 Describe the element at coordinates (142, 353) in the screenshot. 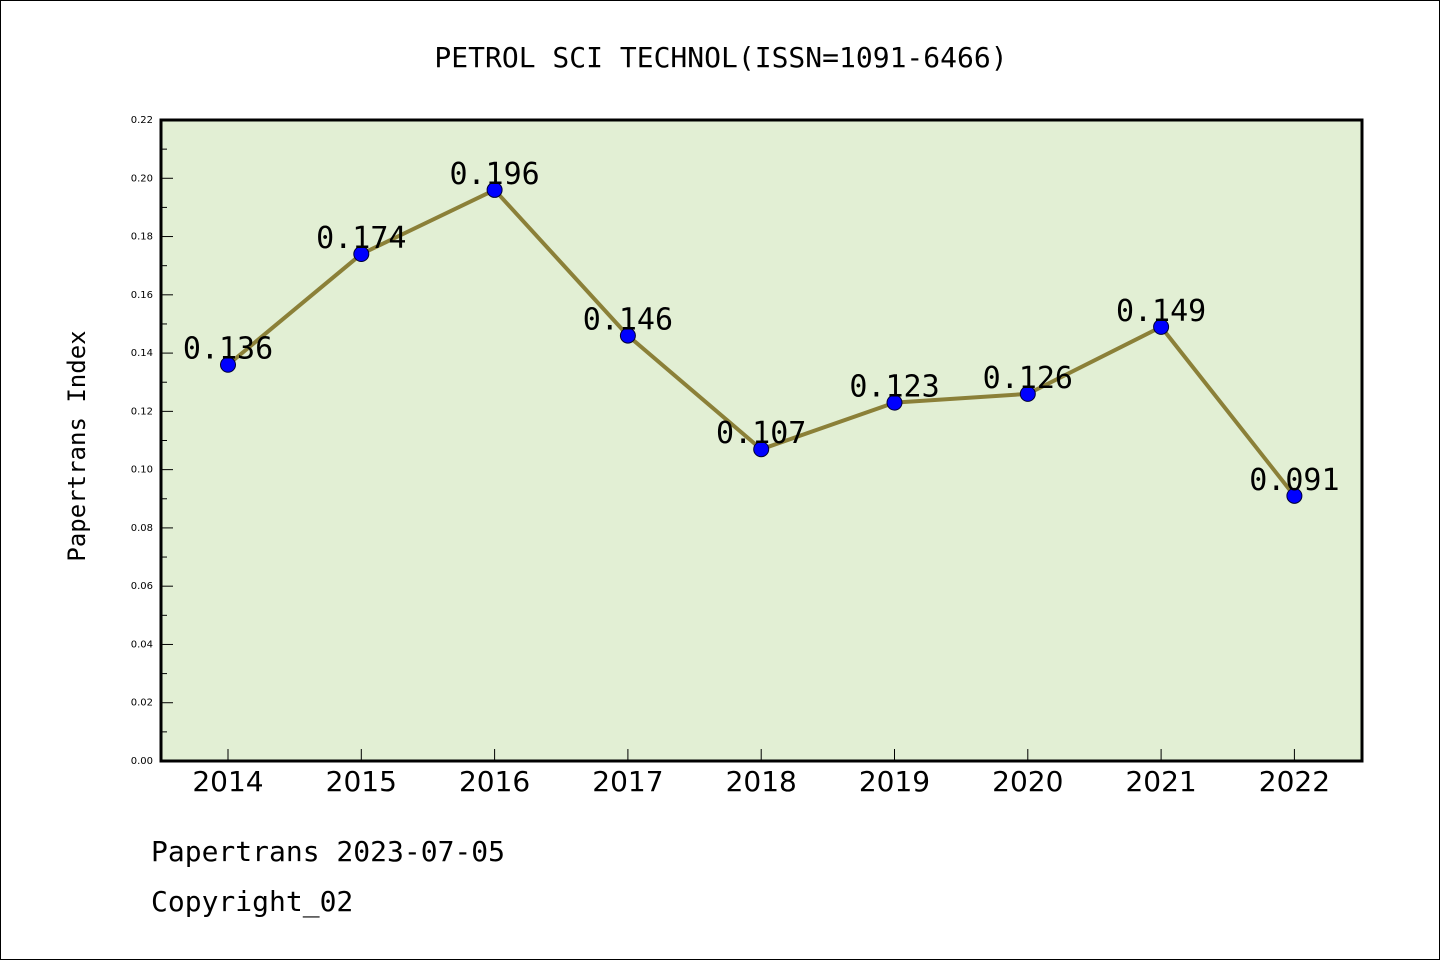

I see `y-tick-label: 0.14` at that location.